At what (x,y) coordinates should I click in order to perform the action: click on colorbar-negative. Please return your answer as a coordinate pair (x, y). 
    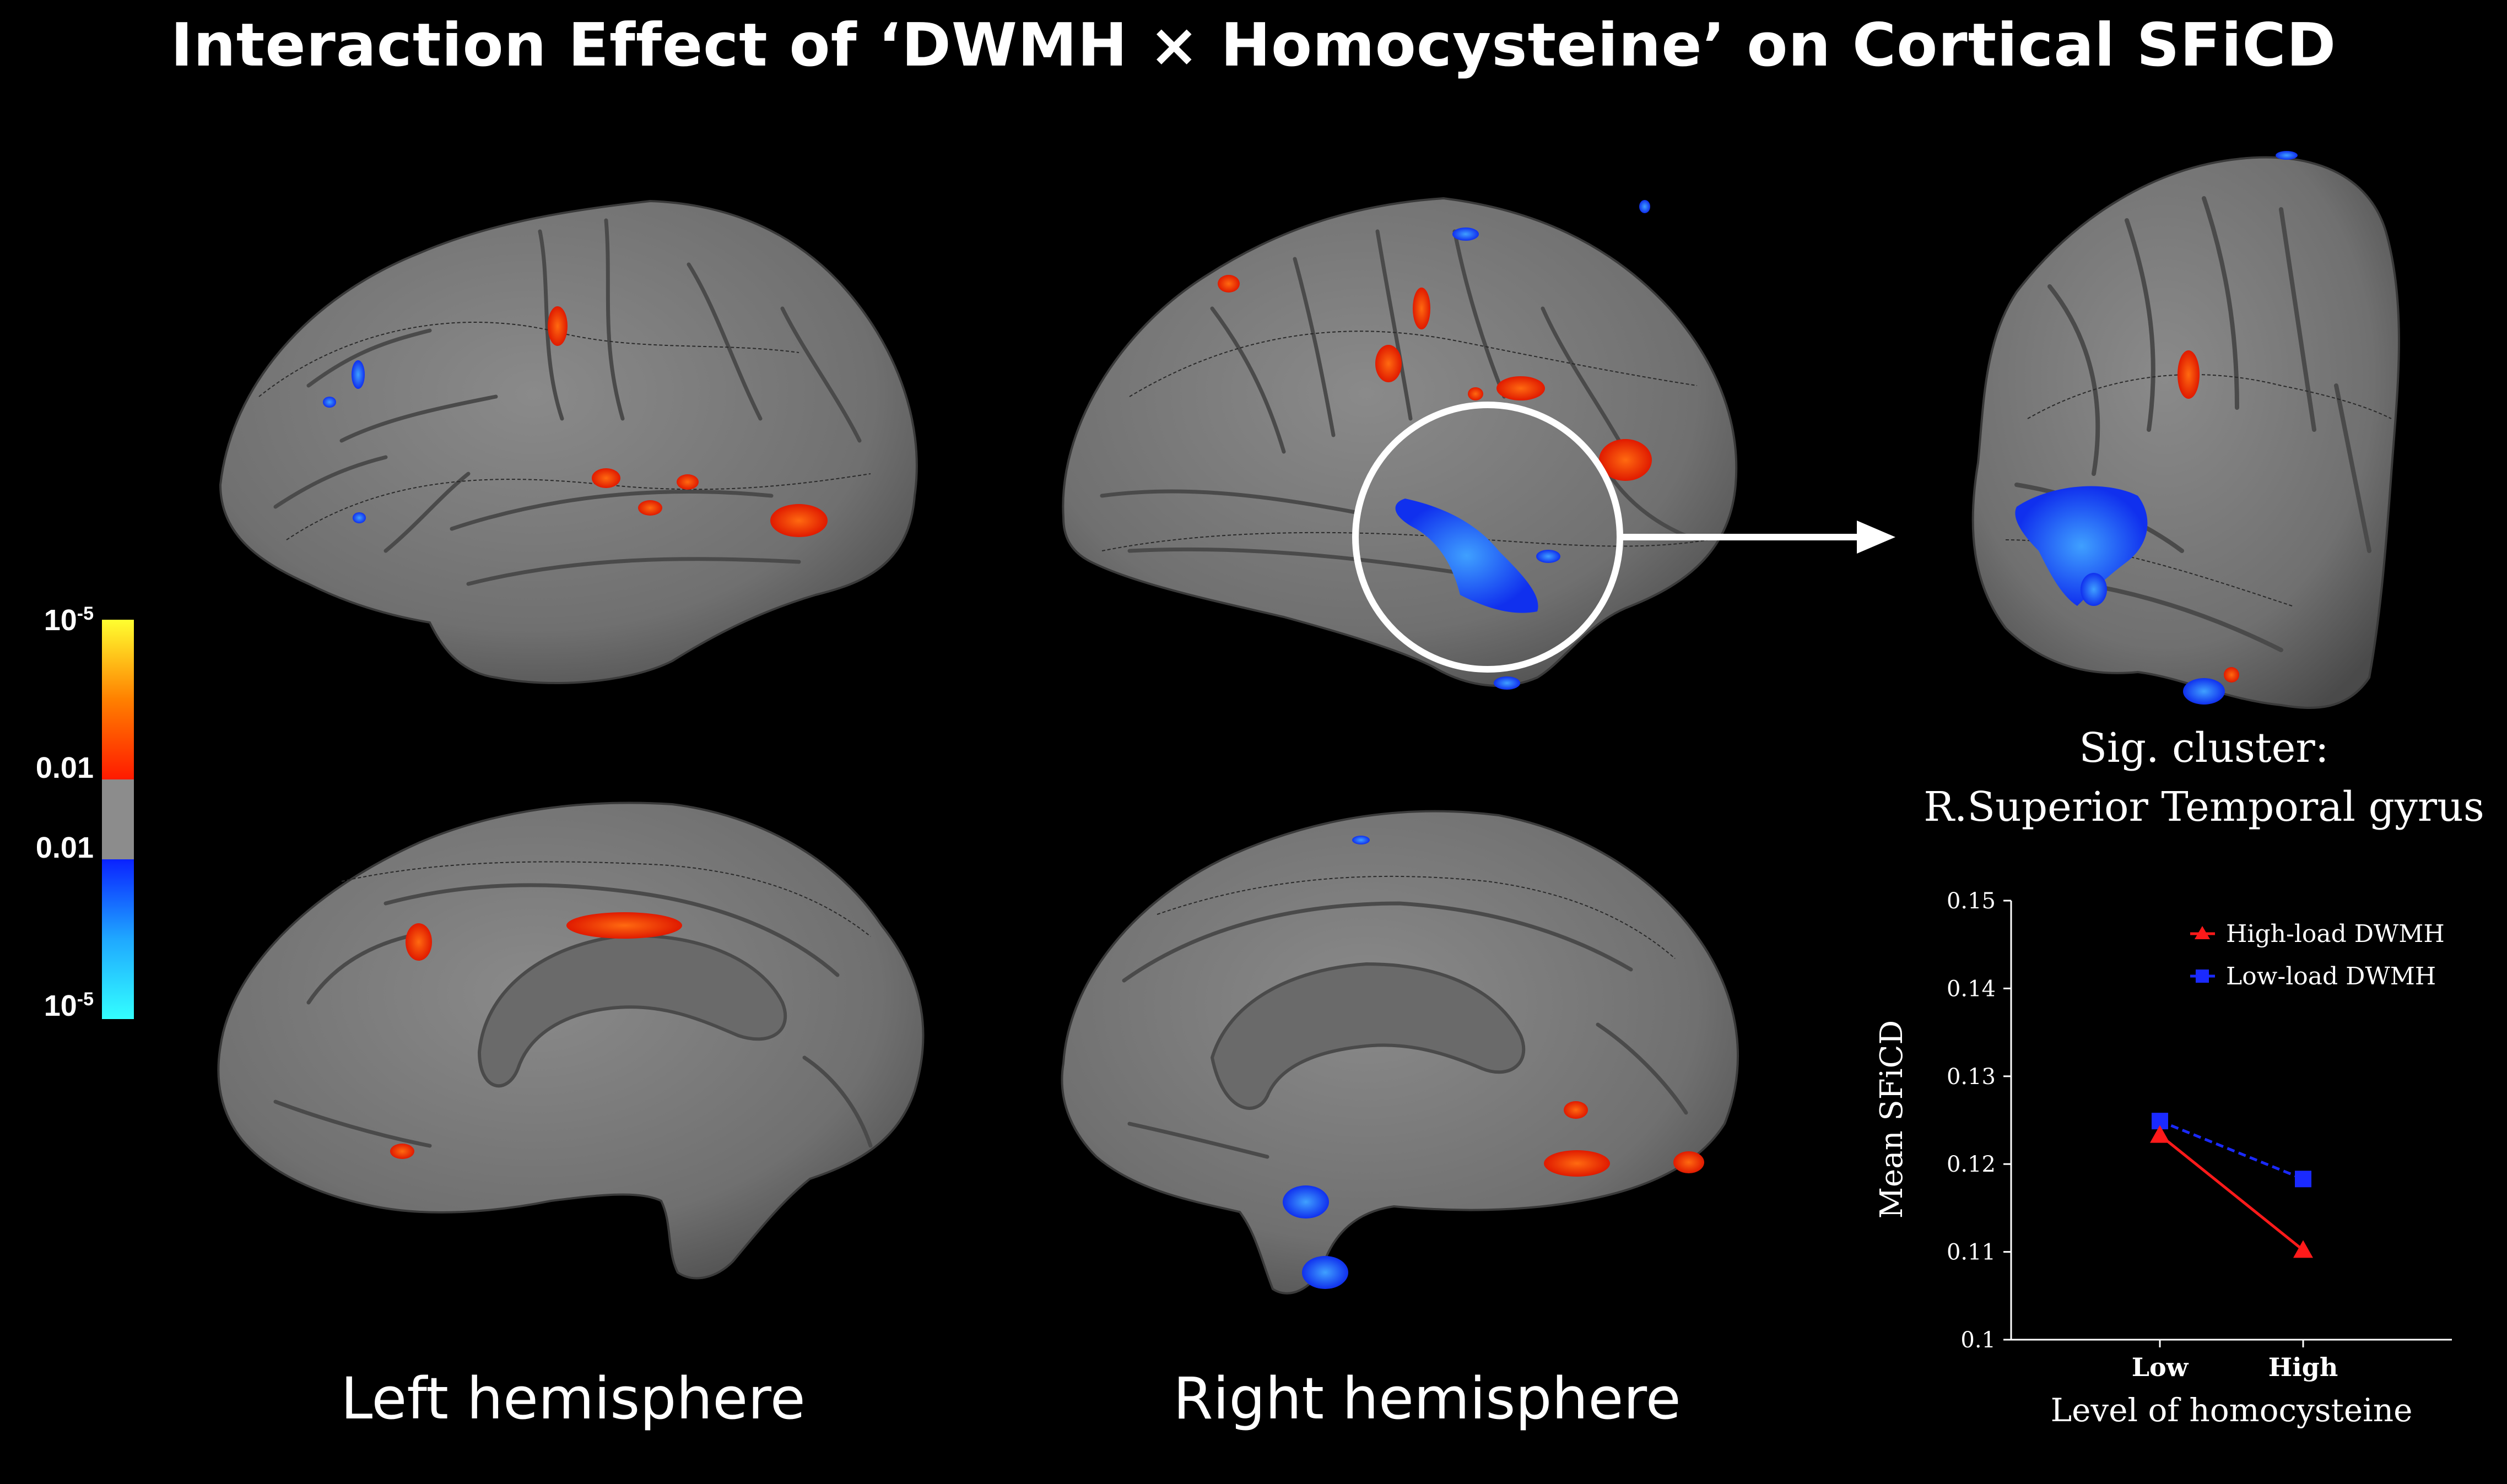
    Looking at the image, I should click on (118, 939).